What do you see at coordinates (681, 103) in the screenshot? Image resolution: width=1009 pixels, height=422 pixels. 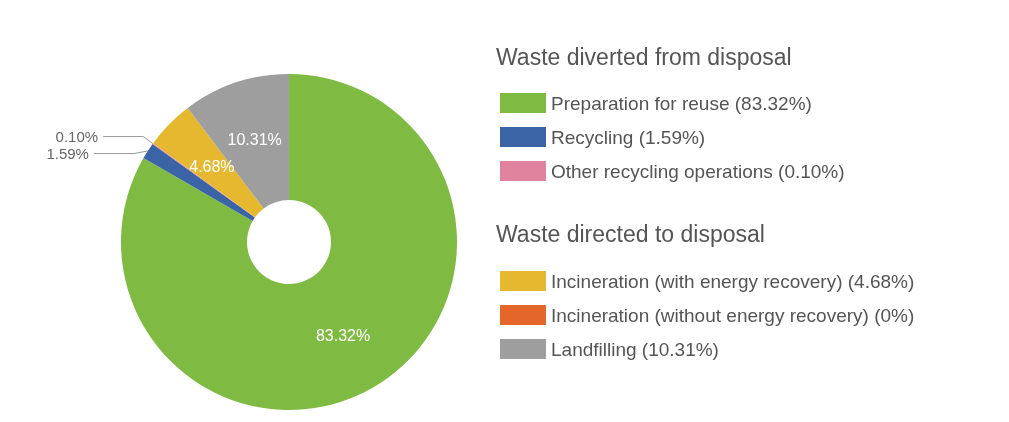 I see `legend-label: Preparation for reuse (83.32%)` at bounding box center [681, 103].